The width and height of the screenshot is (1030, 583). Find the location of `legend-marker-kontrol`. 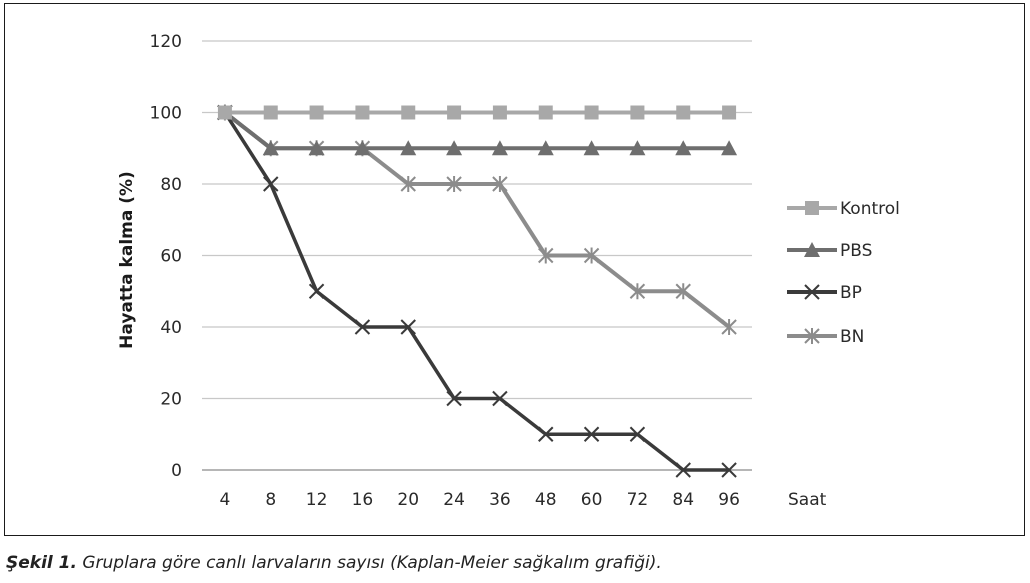

legend-marker-kontrol is located at coordinates (812, 208).